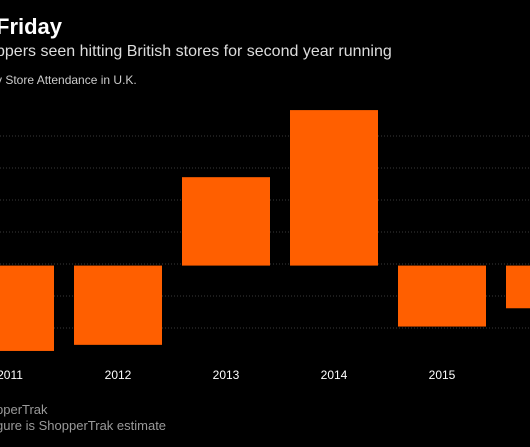 The width and height of the screenshot is (530, 447). Describe the element at coordinates (442, 375) in the screenshot. I see `x-tick-label-2015: 2015` at that location.